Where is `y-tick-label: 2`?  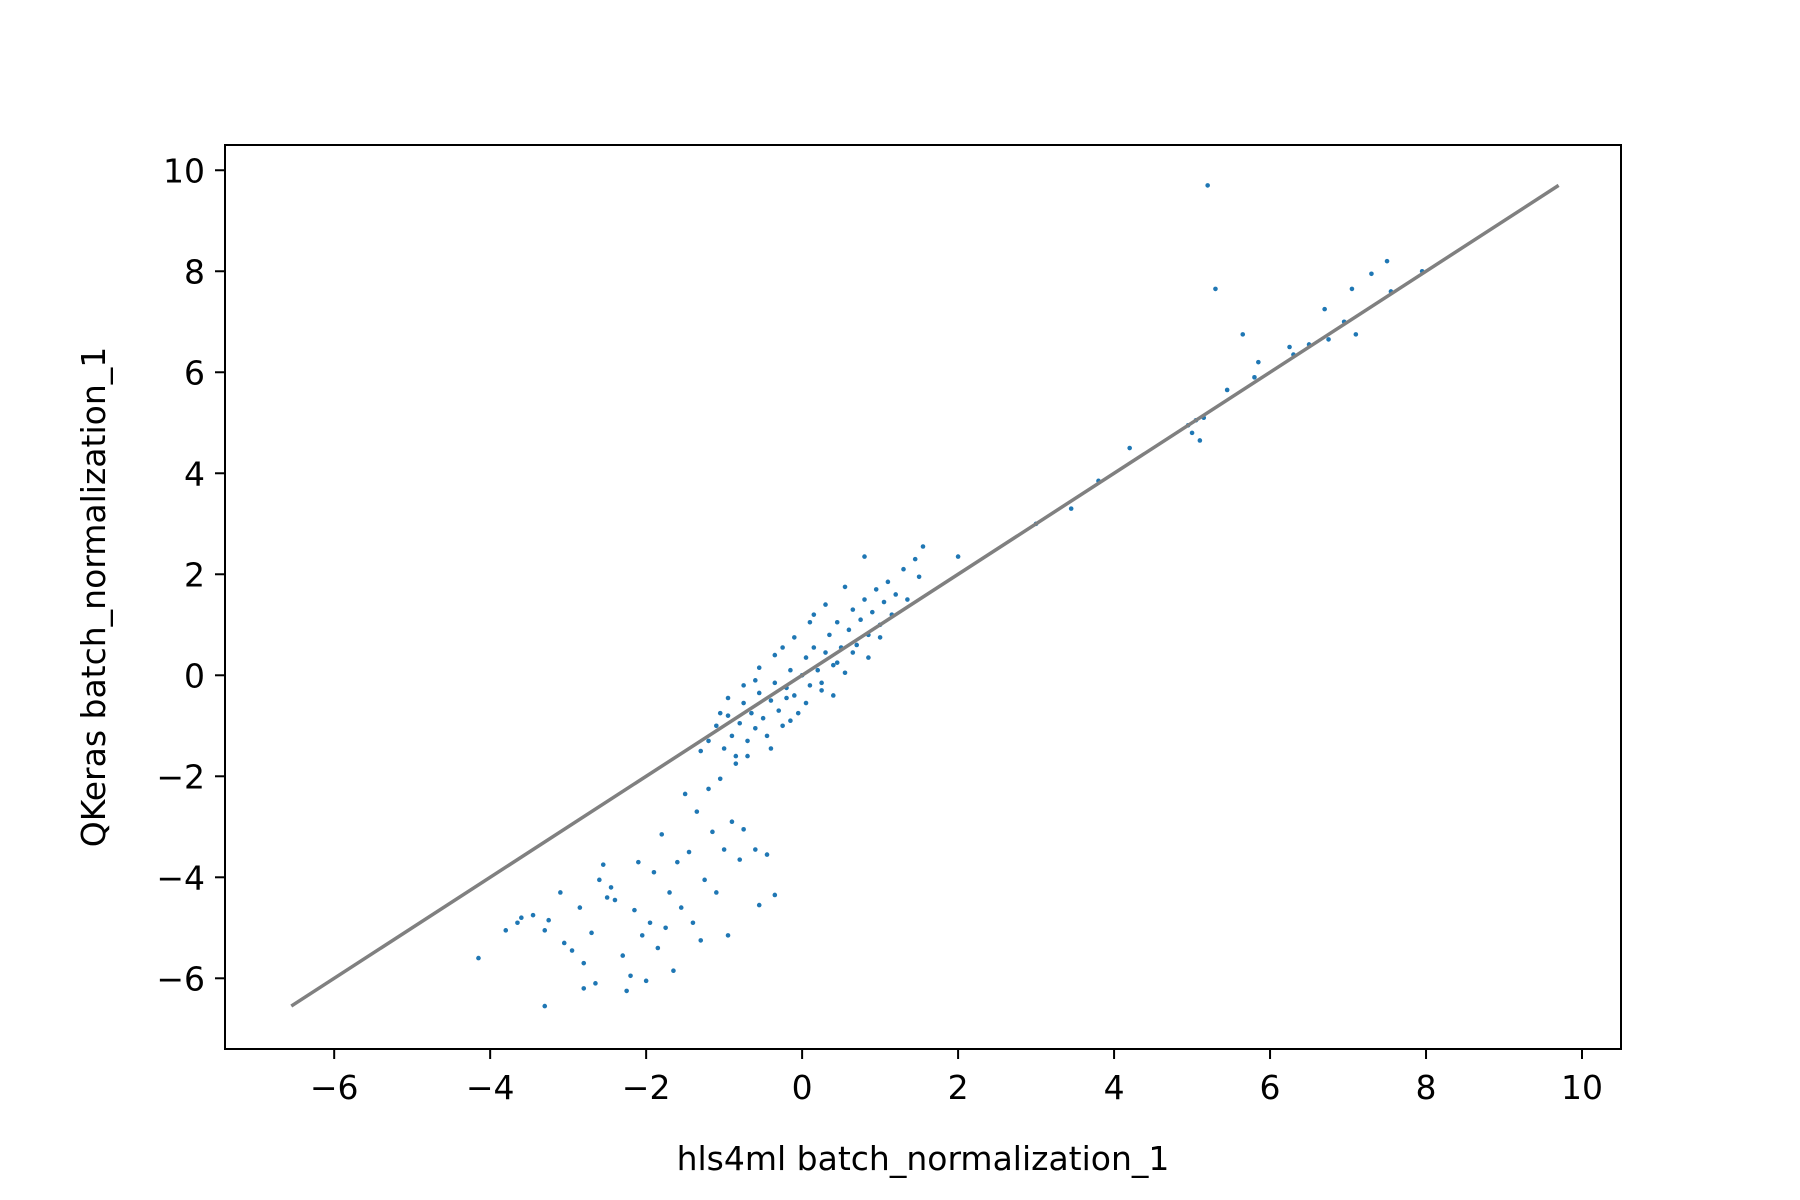 y-tick-label: 2 is located at coordinates (194, 574).